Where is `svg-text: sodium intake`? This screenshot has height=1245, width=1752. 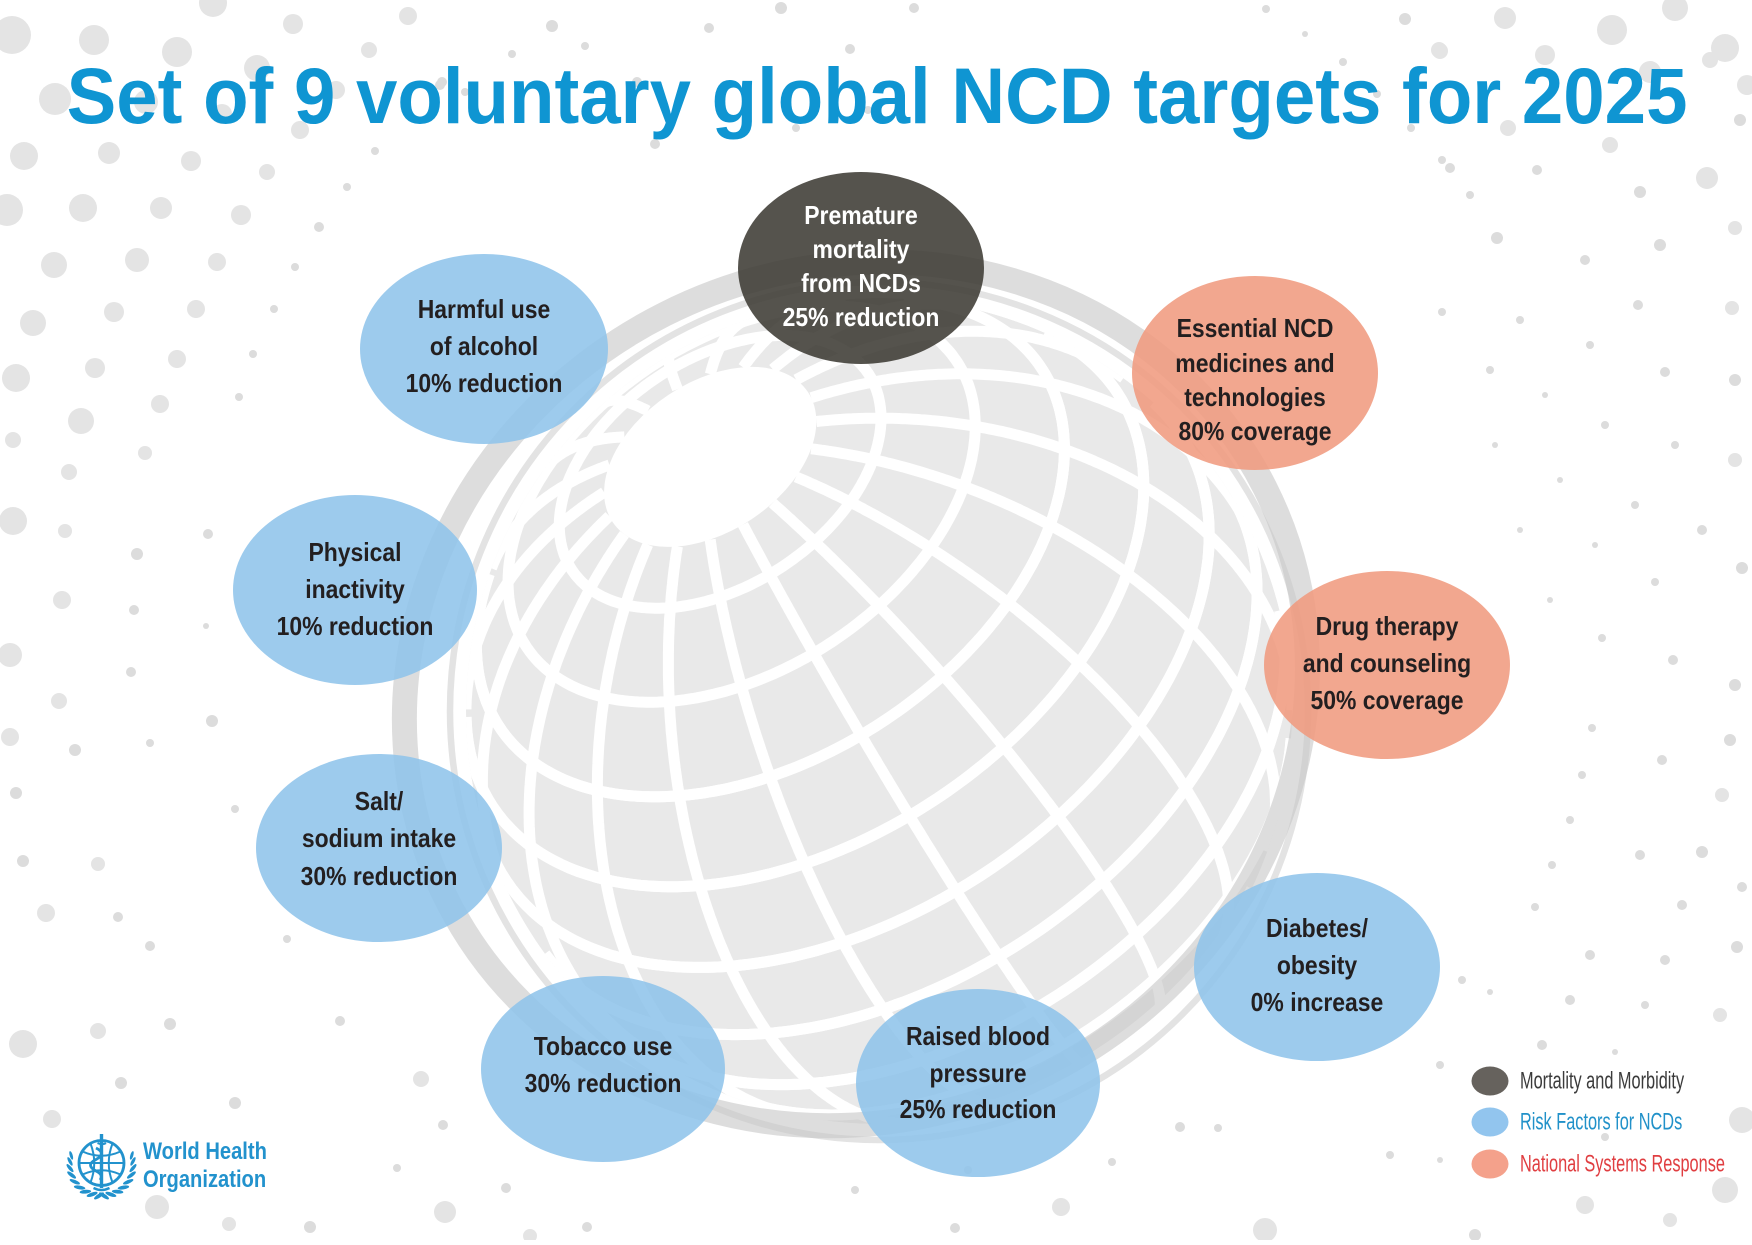
svg-text: sodium intake is located at coordinates (379, 839).